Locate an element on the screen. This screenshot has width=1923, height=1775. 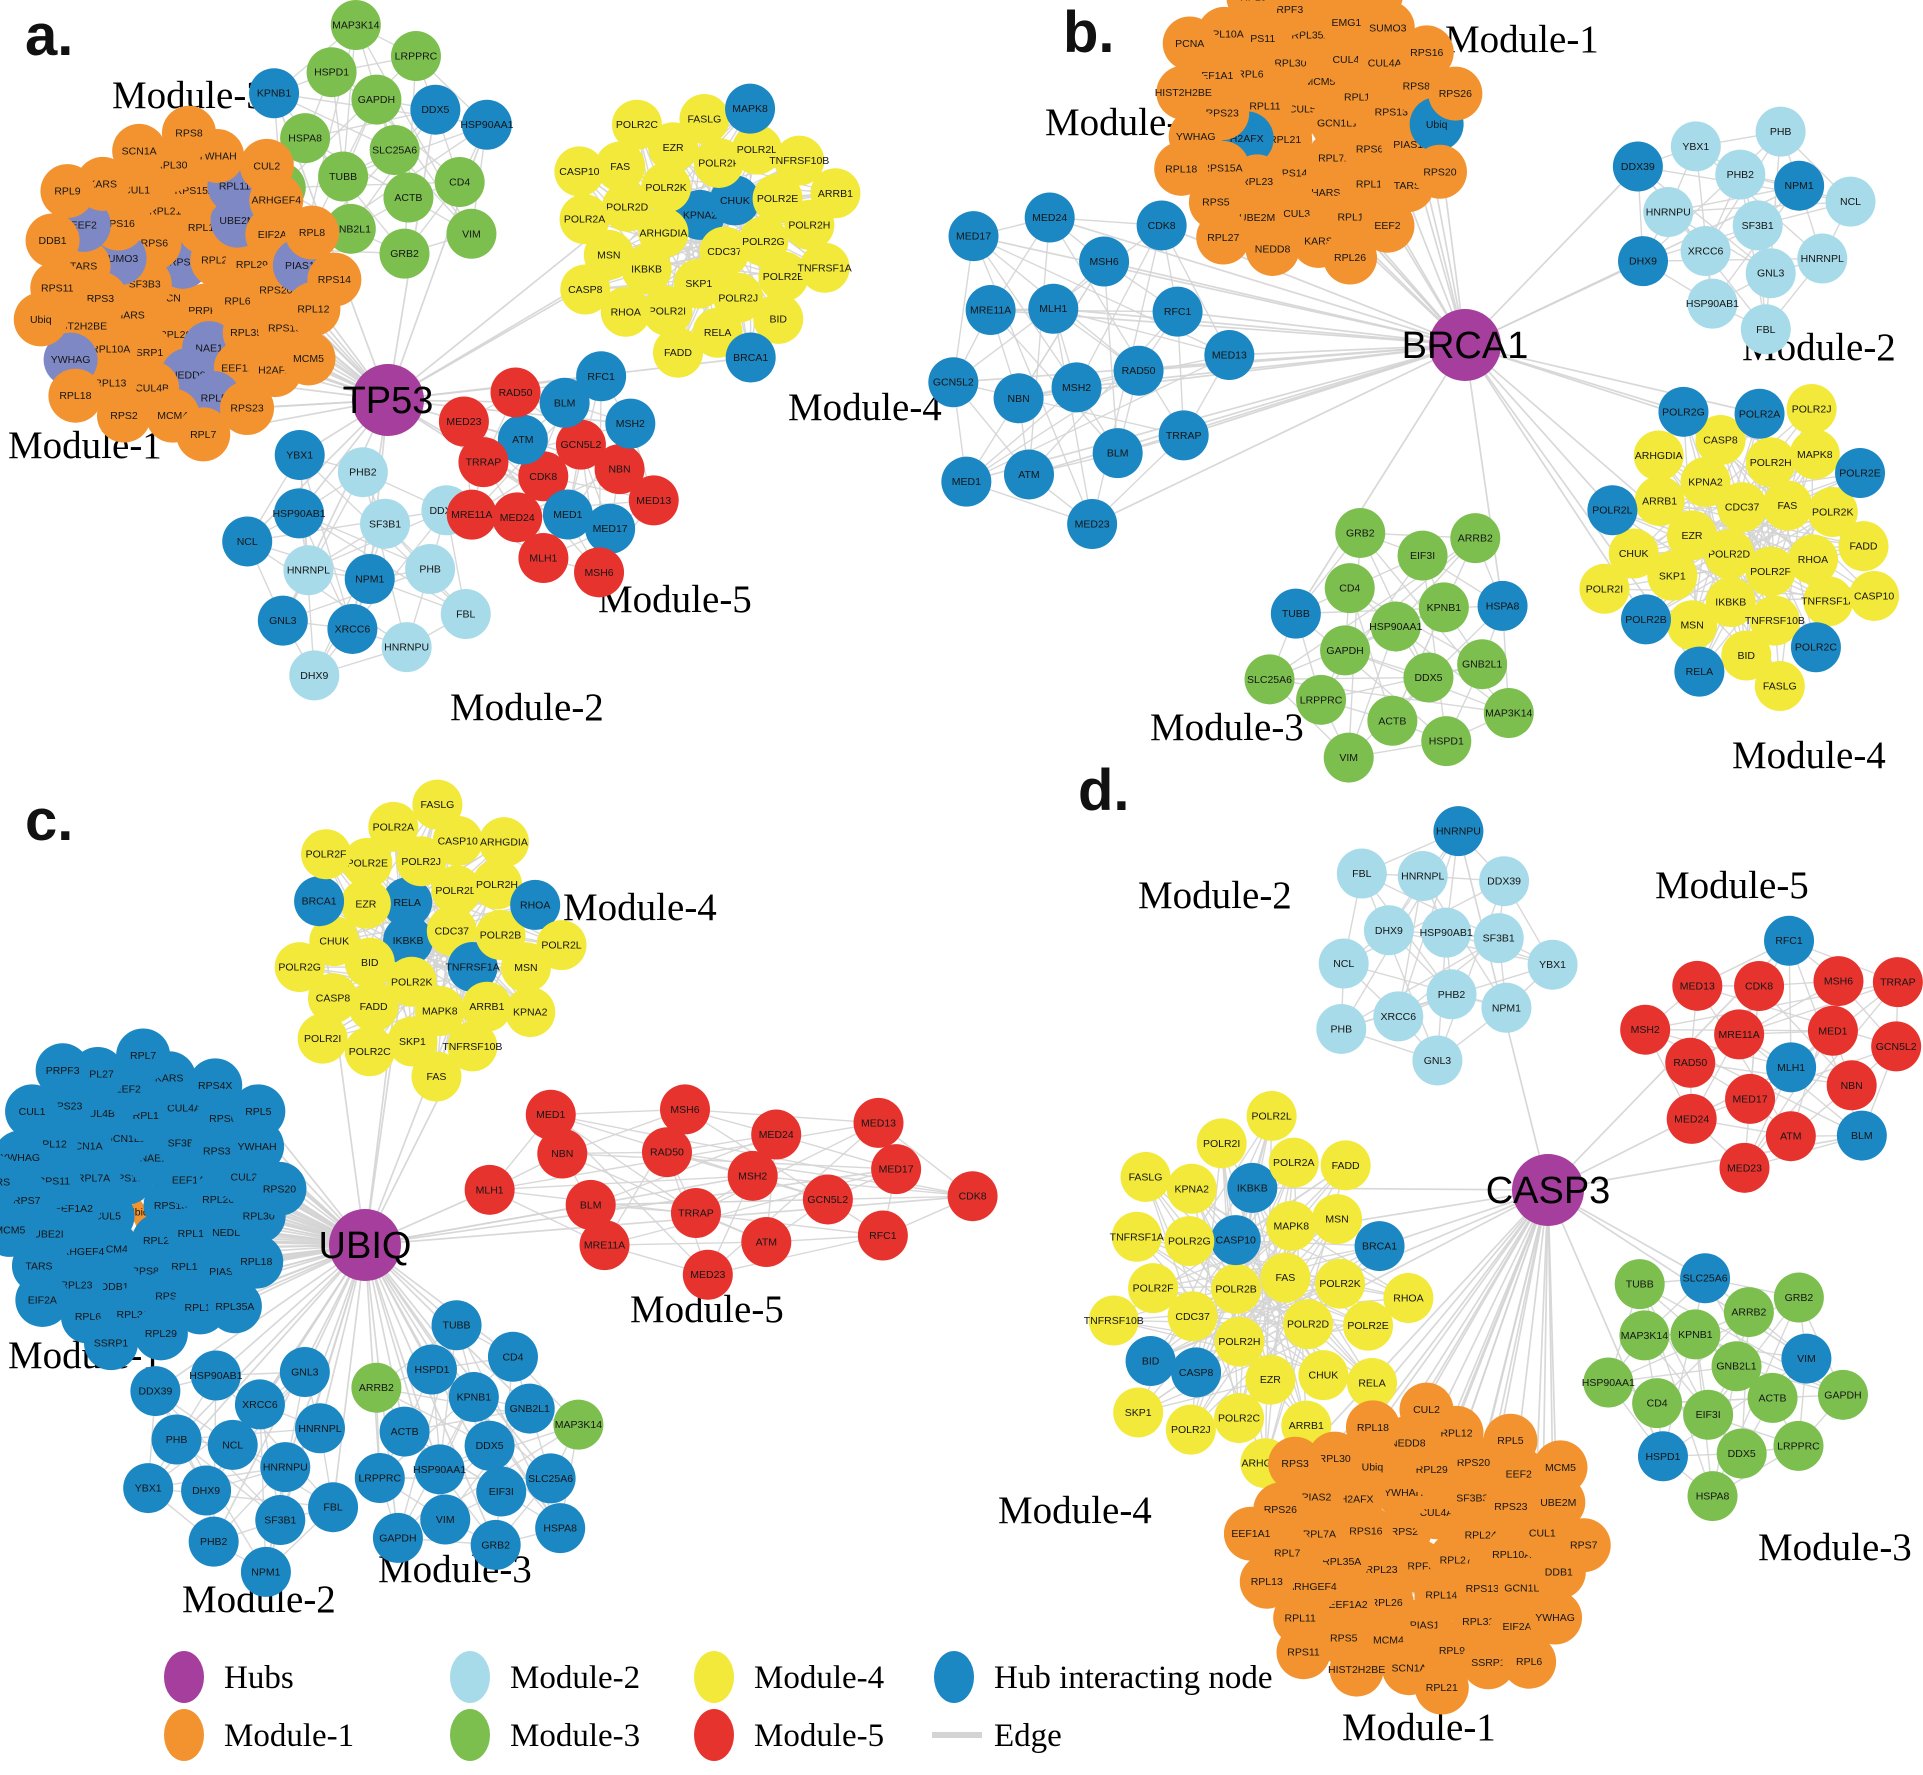
node-label: RAD50 is located at coordinates (1139, 371).